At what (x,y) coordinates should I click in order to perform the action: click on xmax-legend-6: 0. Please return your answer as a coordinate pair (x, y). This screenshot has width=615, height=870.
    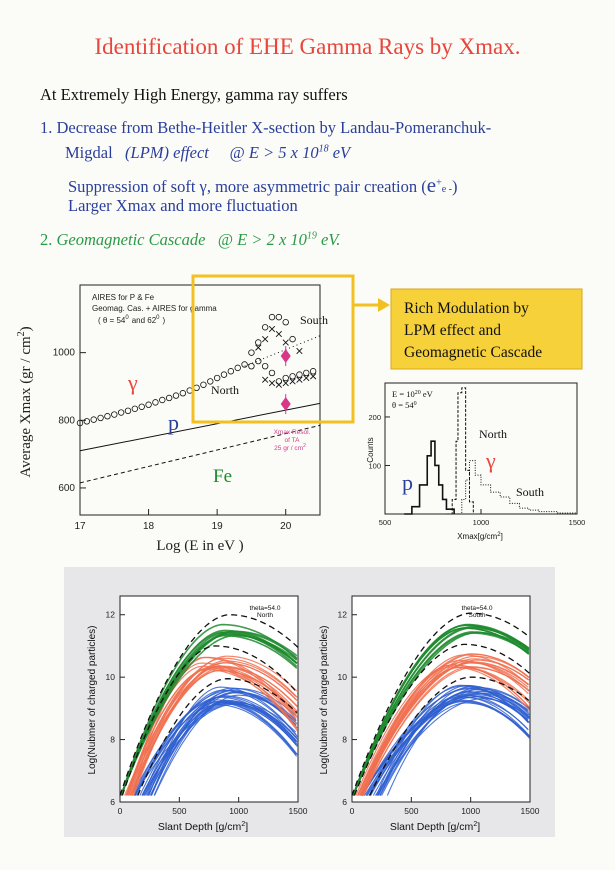
    Looking at the image, I should click on (158, 318).